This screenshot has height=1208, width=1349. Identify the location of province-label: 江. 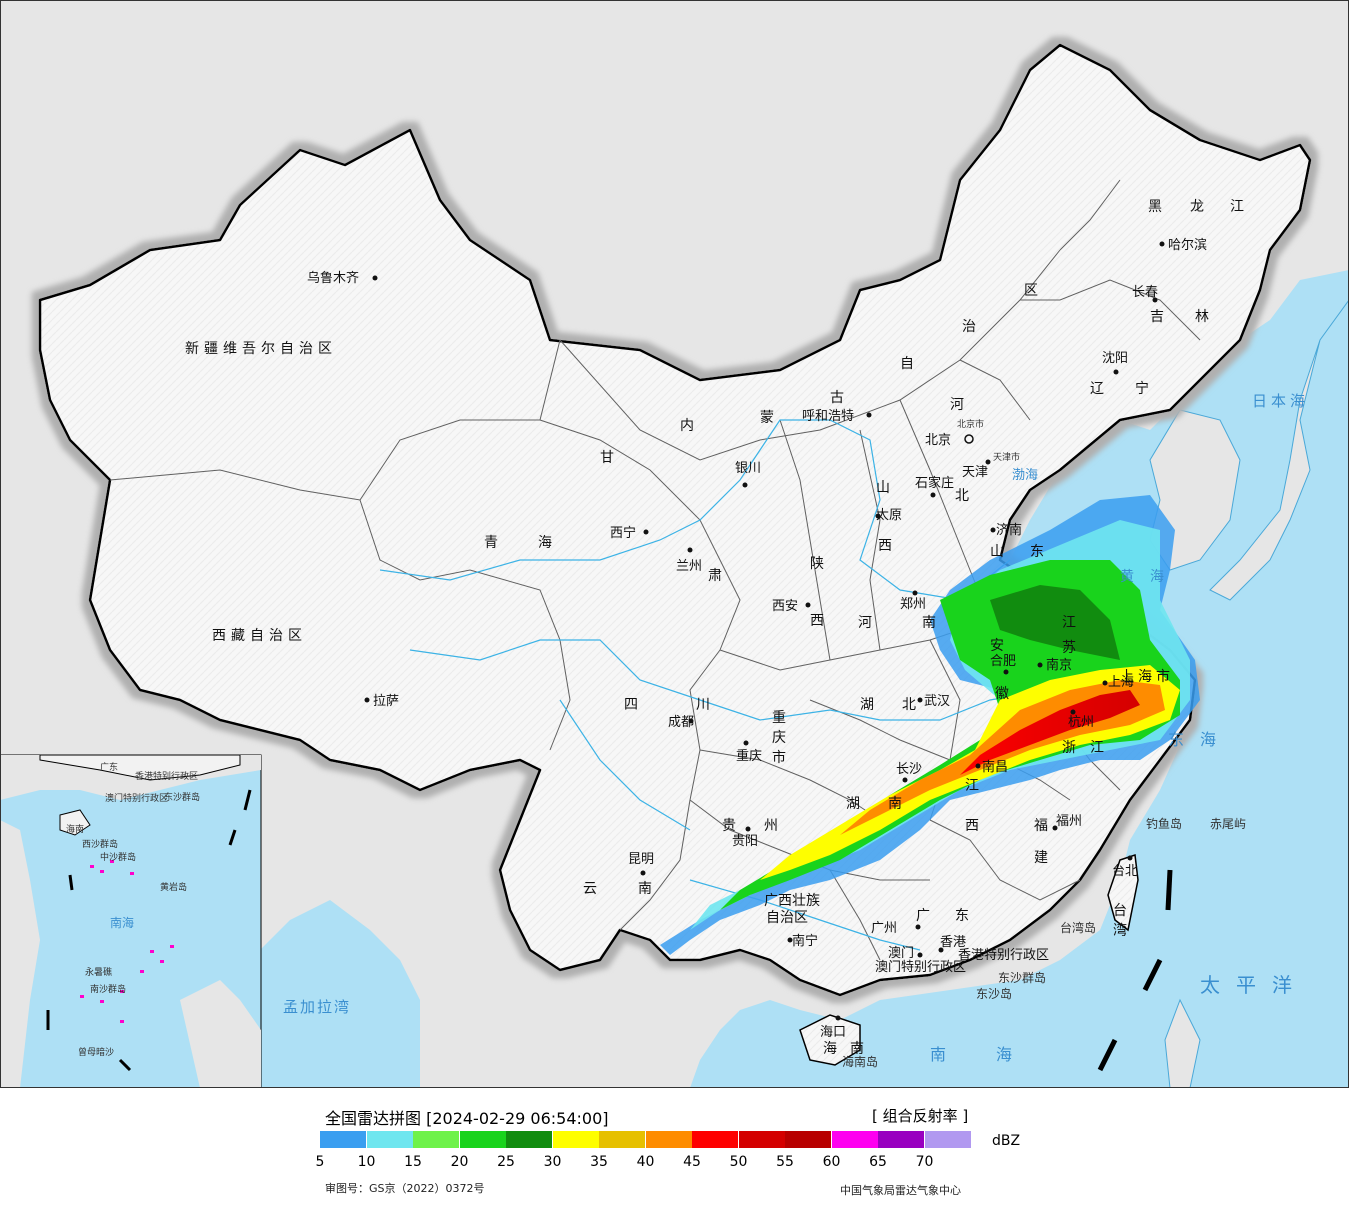
(1069, 623).